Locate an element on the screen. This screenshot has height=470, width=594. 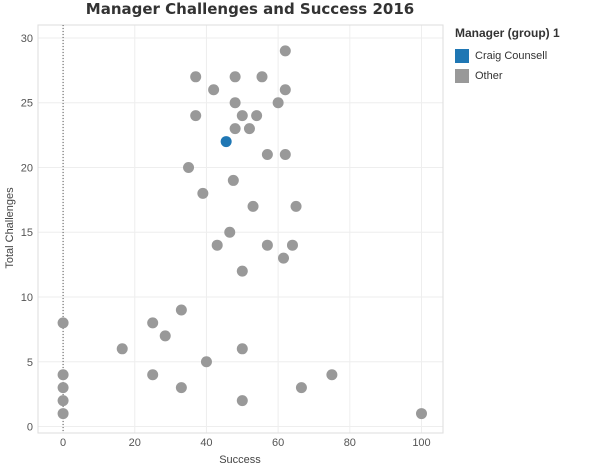
x-axis-label: Success is located at coordinates (240, 460).